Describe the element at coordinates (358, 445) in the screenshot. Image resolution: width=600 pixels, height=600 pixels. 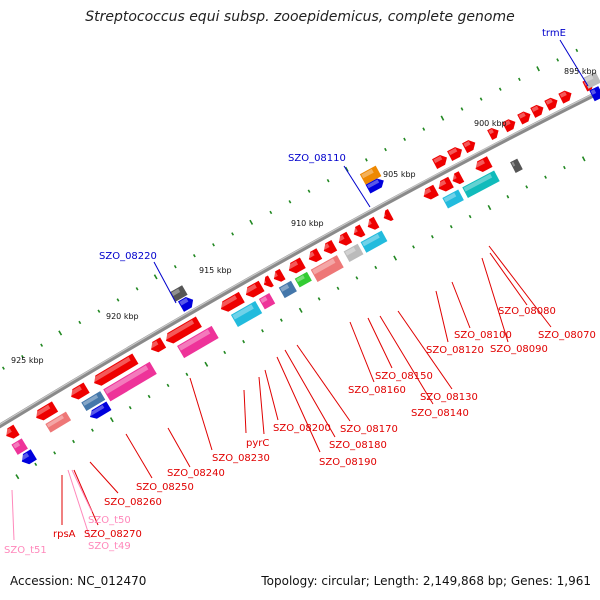
I see `gene-label: SZO_08180` at that location.